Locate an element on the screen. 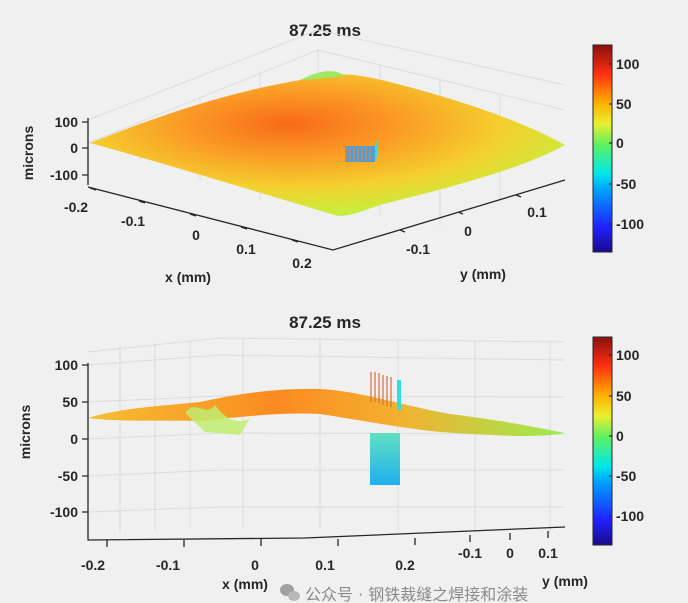 The height and width of the screenshot is (603, 688). watermark-text: 公众号 · 钢铁裁缝之焊接和涂装 is located at coordinates (416, 594).